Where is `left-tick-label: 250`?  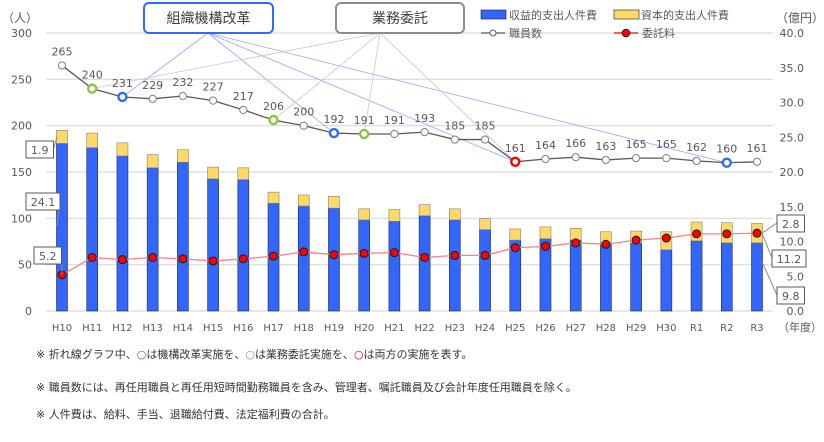
left-tick-label: 250 is located at coordinates (21, 79).